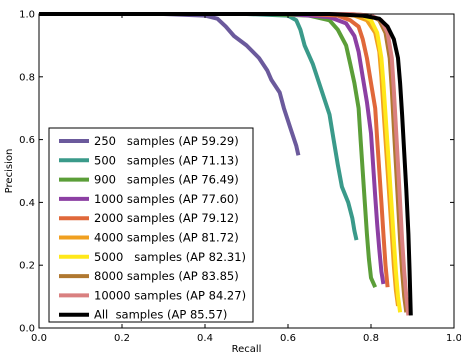  Describe the element at coordinates (160, 315) in the screenshot. I see `legend-entry-label: All samples (AP 85.57)` at that location.